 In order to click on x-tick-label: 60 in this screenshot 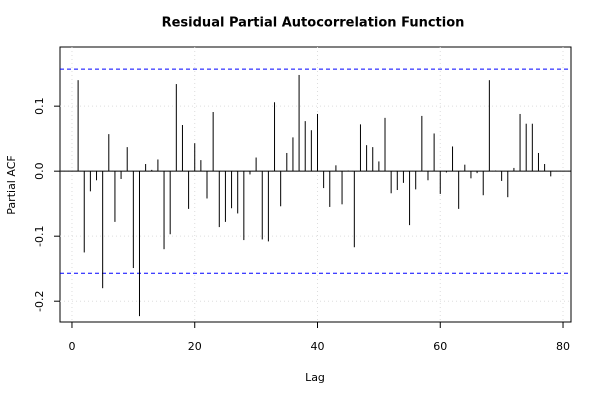, I will do `click(440, 346)`.